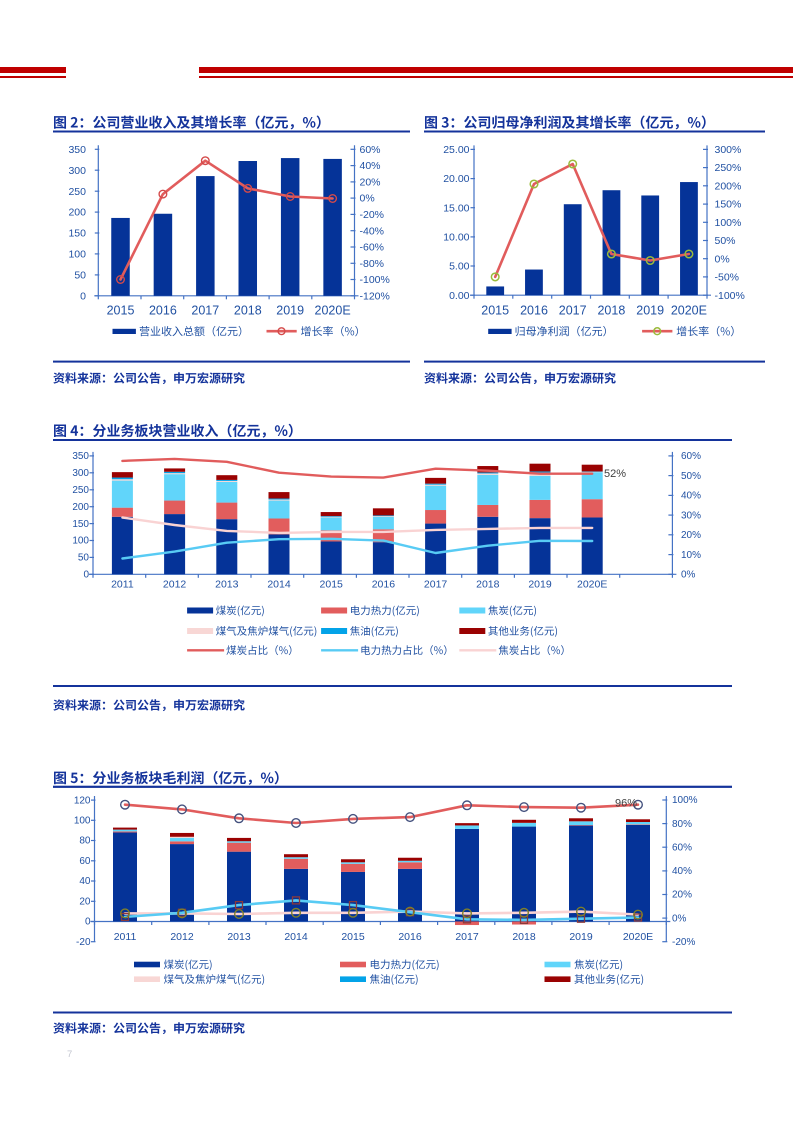  Describe the element at coordinates (85, 902) in the screenshot. I see `svg-text: 20` at that location.